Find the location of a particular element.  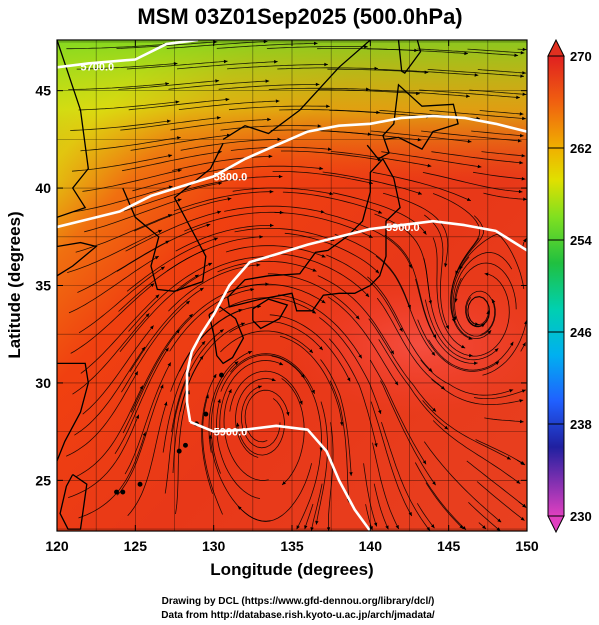

colorbar-tick-label: 238 is located at coordinates (581, 424).